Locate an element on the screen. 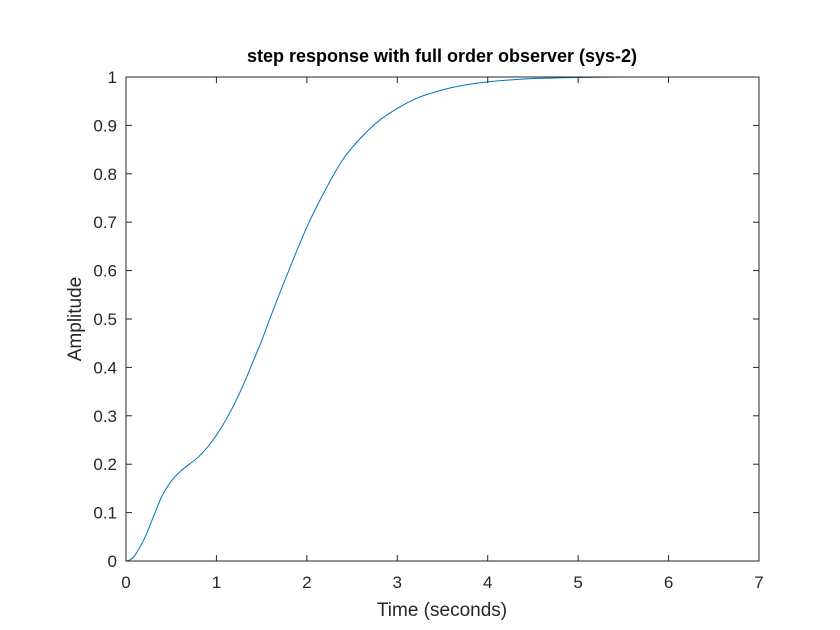 This screenshot has height=630, width=840. y-tick-label: 0.9 is located at coordinates (105, 125).